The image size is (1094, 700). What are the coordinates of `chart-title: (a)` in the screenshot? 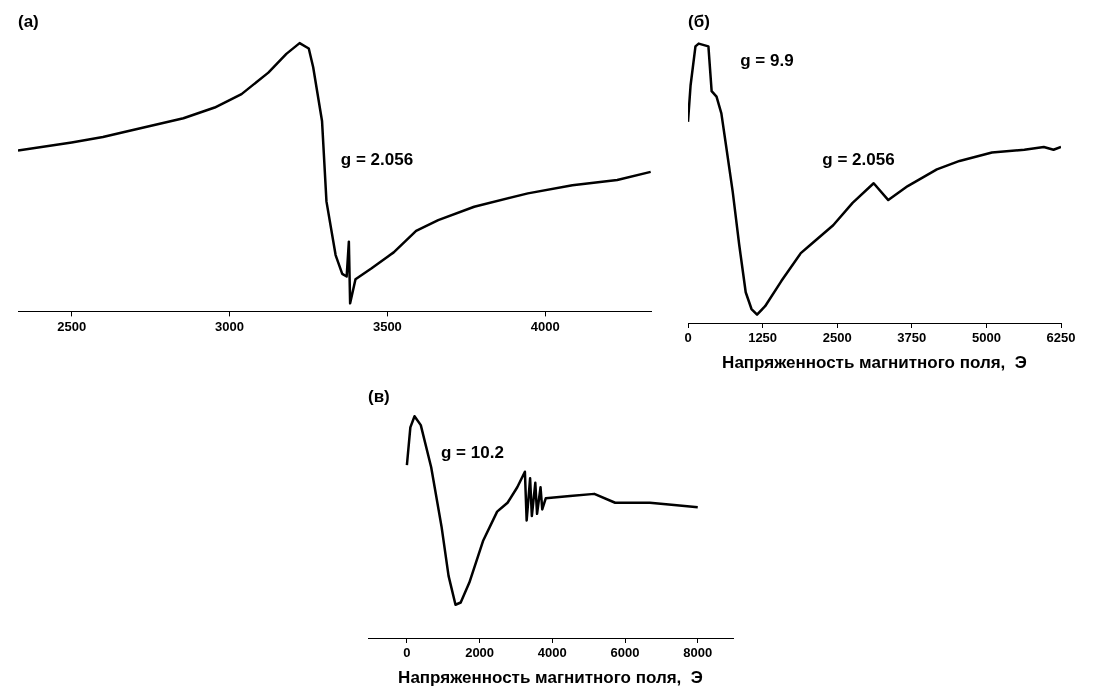 It's located at (28, 21).